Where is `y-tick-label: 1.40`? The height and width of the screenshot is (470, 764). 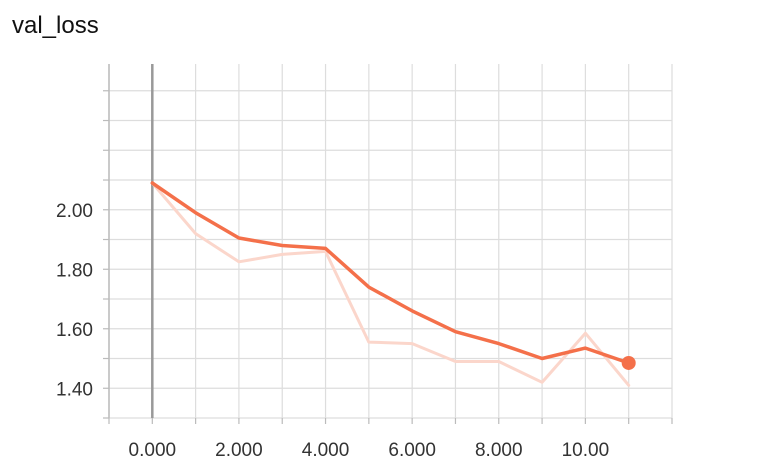 y-tick-label: 1.40 is located at coordinates (74, 389).